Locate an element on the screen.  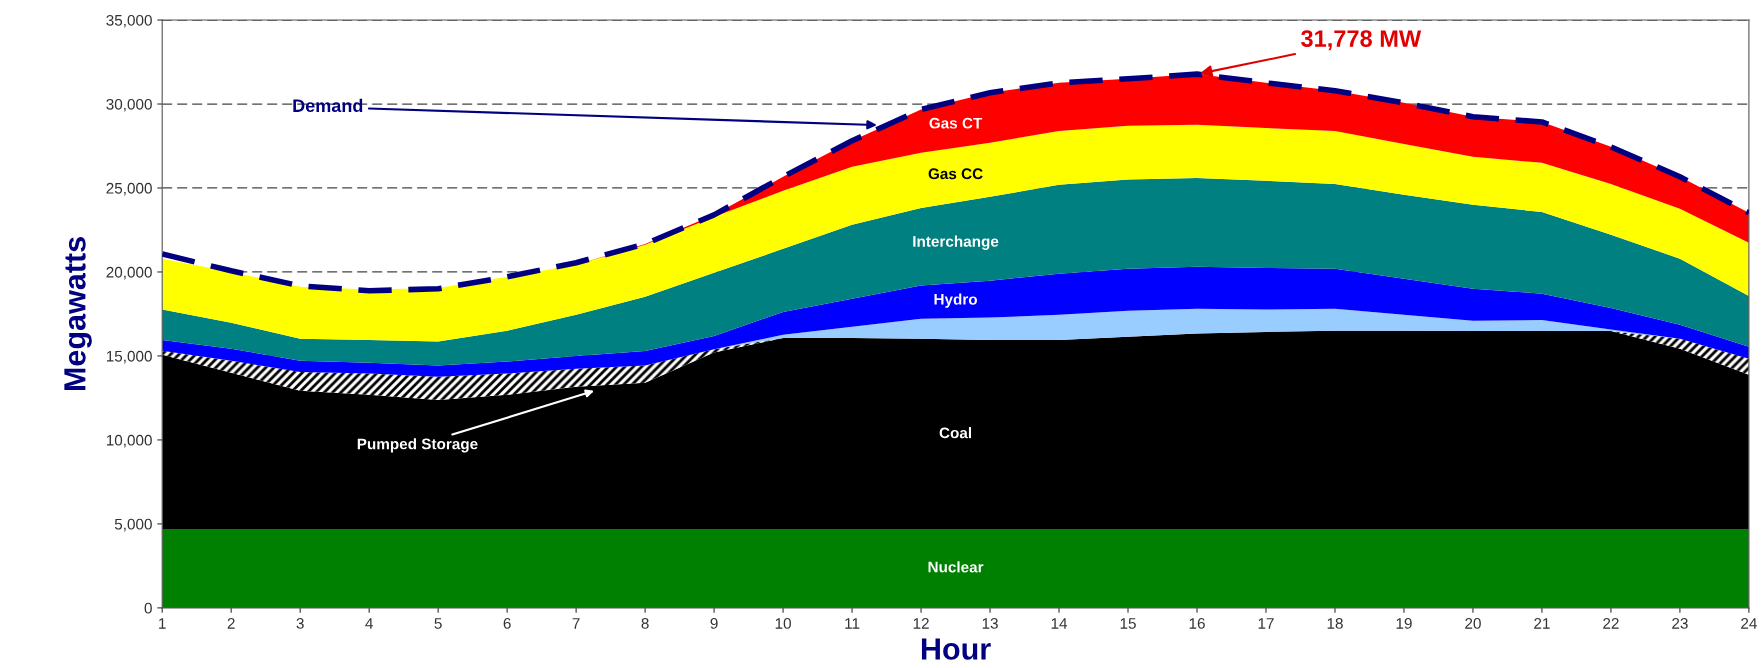
x-tick-label: 3 is located at coordinates (300, 623).